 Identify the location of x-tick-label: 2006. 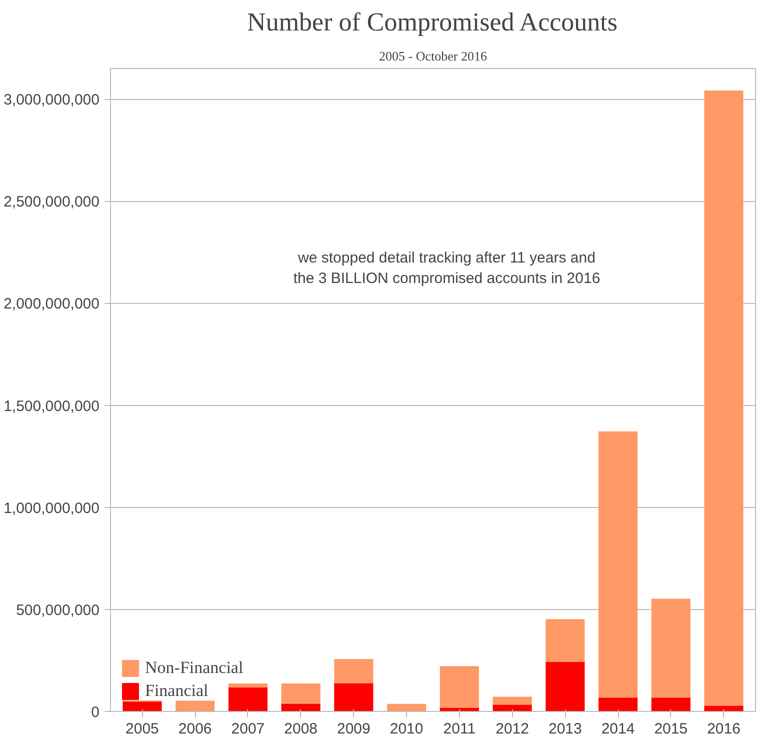
(195, 729).